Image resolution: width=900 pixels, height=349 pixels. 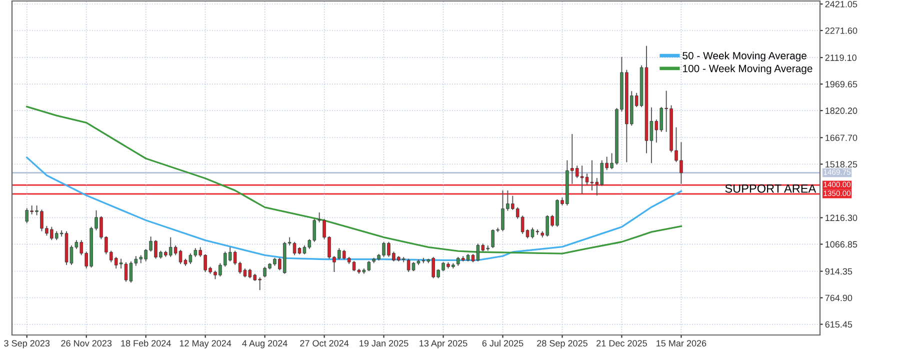 What do you see at coordinates (384, 343) in the screenshot?
I see `x-tick-label: 19 Jan 2025` at bounding box center [384, 343].